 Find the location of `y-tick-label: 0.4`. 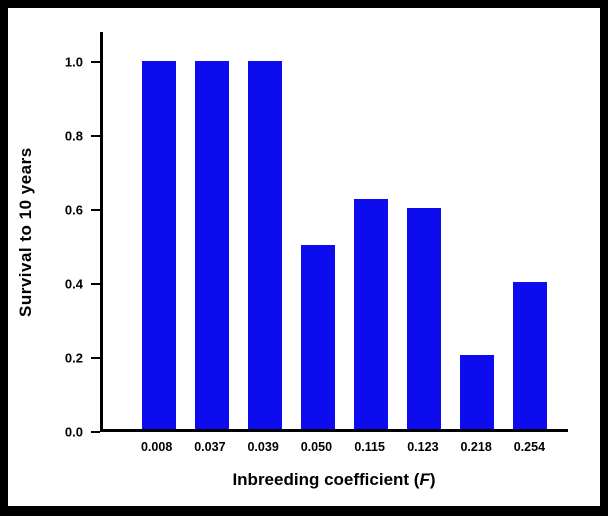

y-tick-label: 0.4 is located at coordinates (73, 284).